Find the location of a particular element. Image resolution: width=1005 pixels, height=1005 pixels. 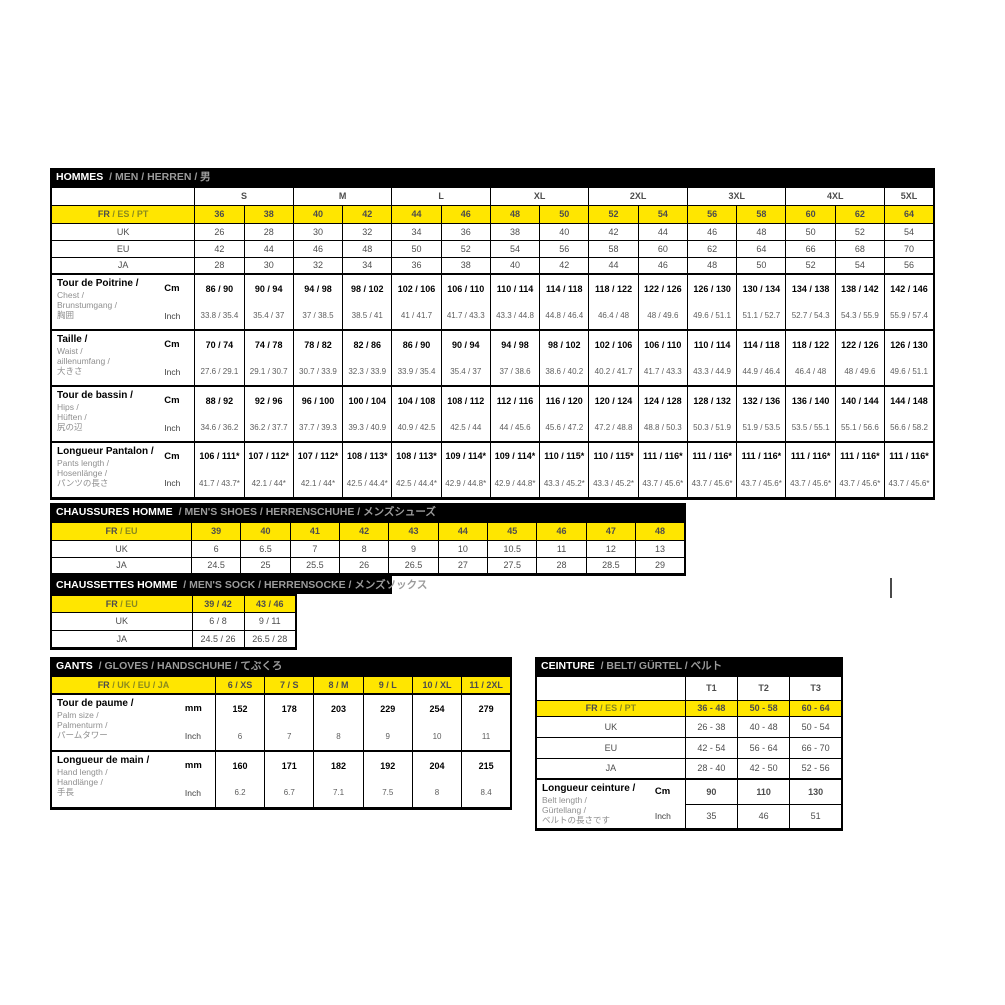

measure-value-stack: 96 / 100 37.7 / 39.3 is located at coordinates (317, 414).